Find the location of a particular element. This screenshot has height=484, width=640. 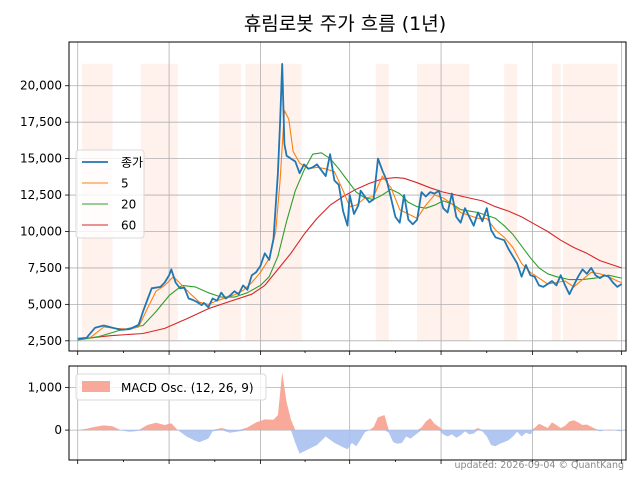

price-ytick-label-3: 10,000 is located at coordinates (41, 231).